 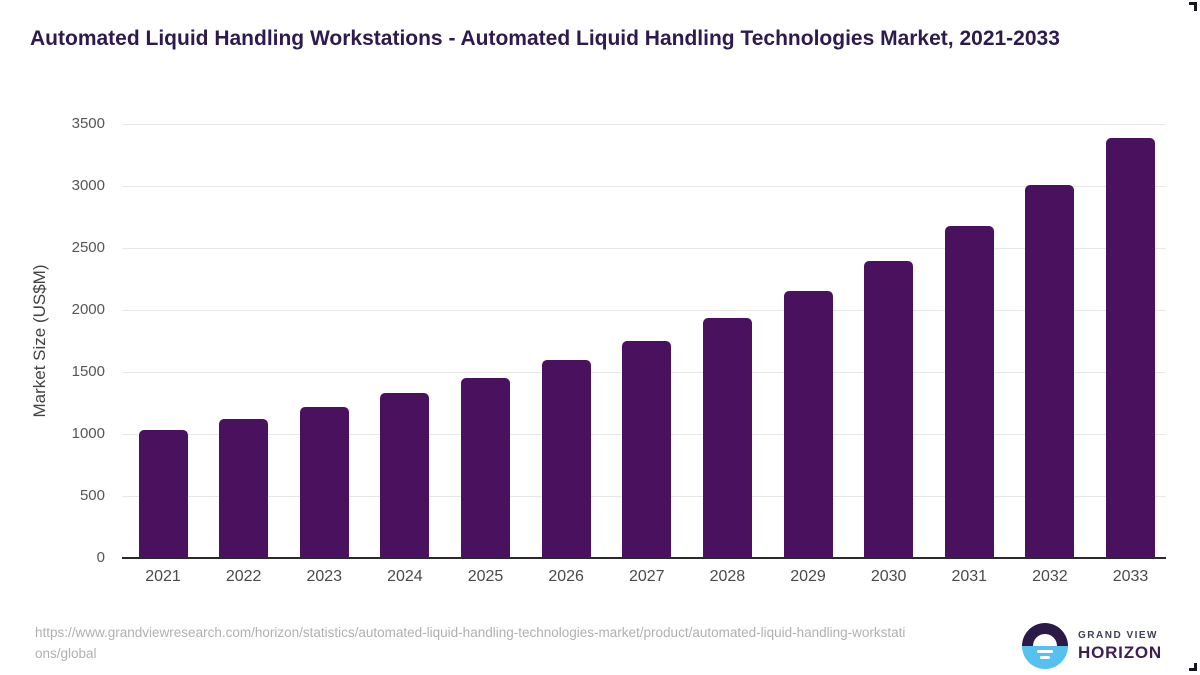 What do you see at coordinates (1193, 667) in the screenshot?
I see `crop-mark-bottom-right` at bounding box center [1193, 667].